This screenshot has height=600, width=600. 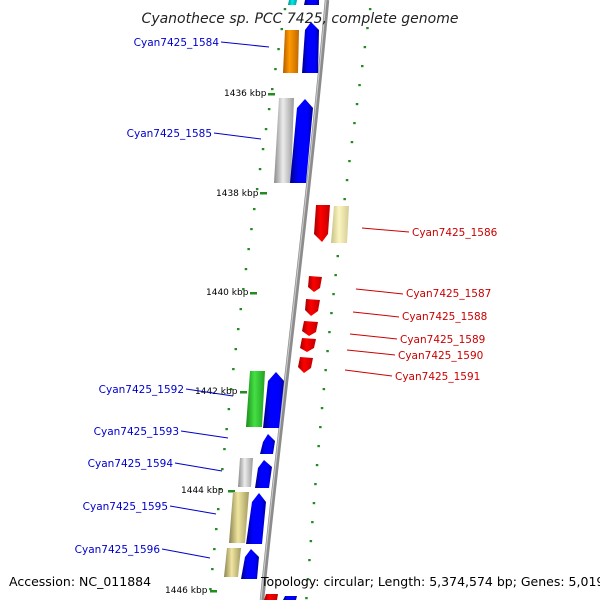 I want to click on map-title: Cyanothece sp. PCC 7425, complete genome, so click(x=300, y=19).